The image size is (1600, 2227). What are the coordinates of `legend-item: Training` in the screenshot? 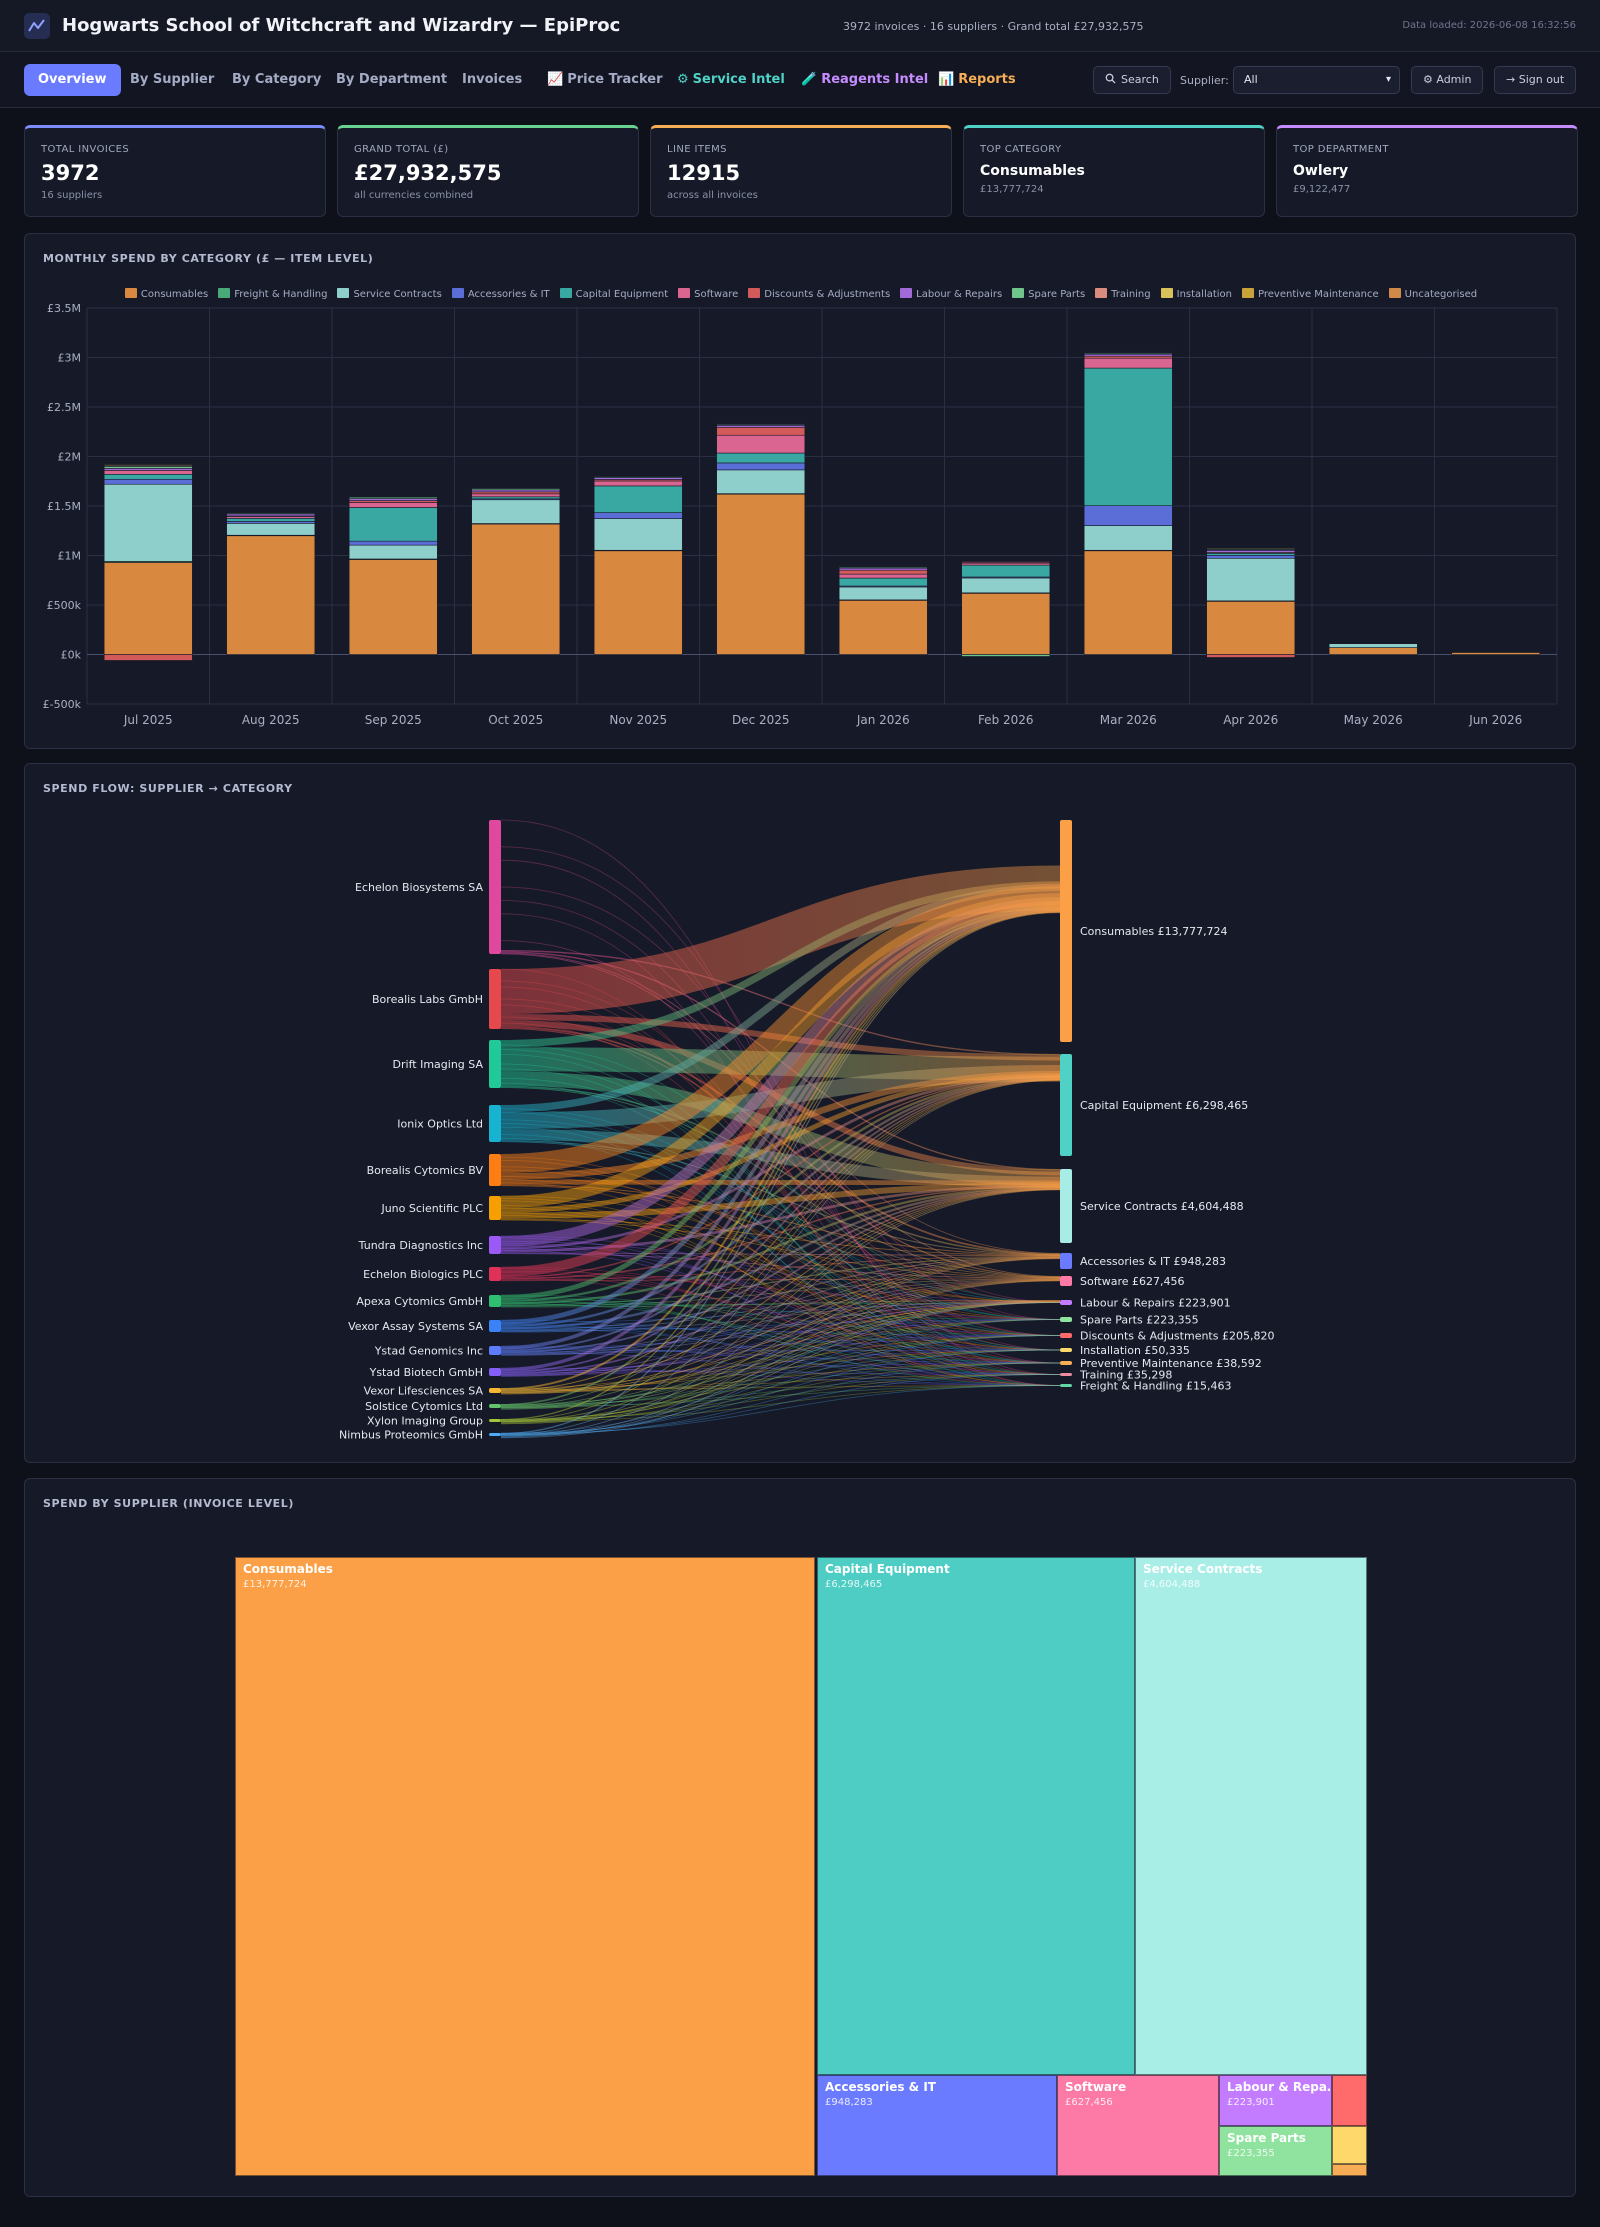 It's located at (1123, 294).